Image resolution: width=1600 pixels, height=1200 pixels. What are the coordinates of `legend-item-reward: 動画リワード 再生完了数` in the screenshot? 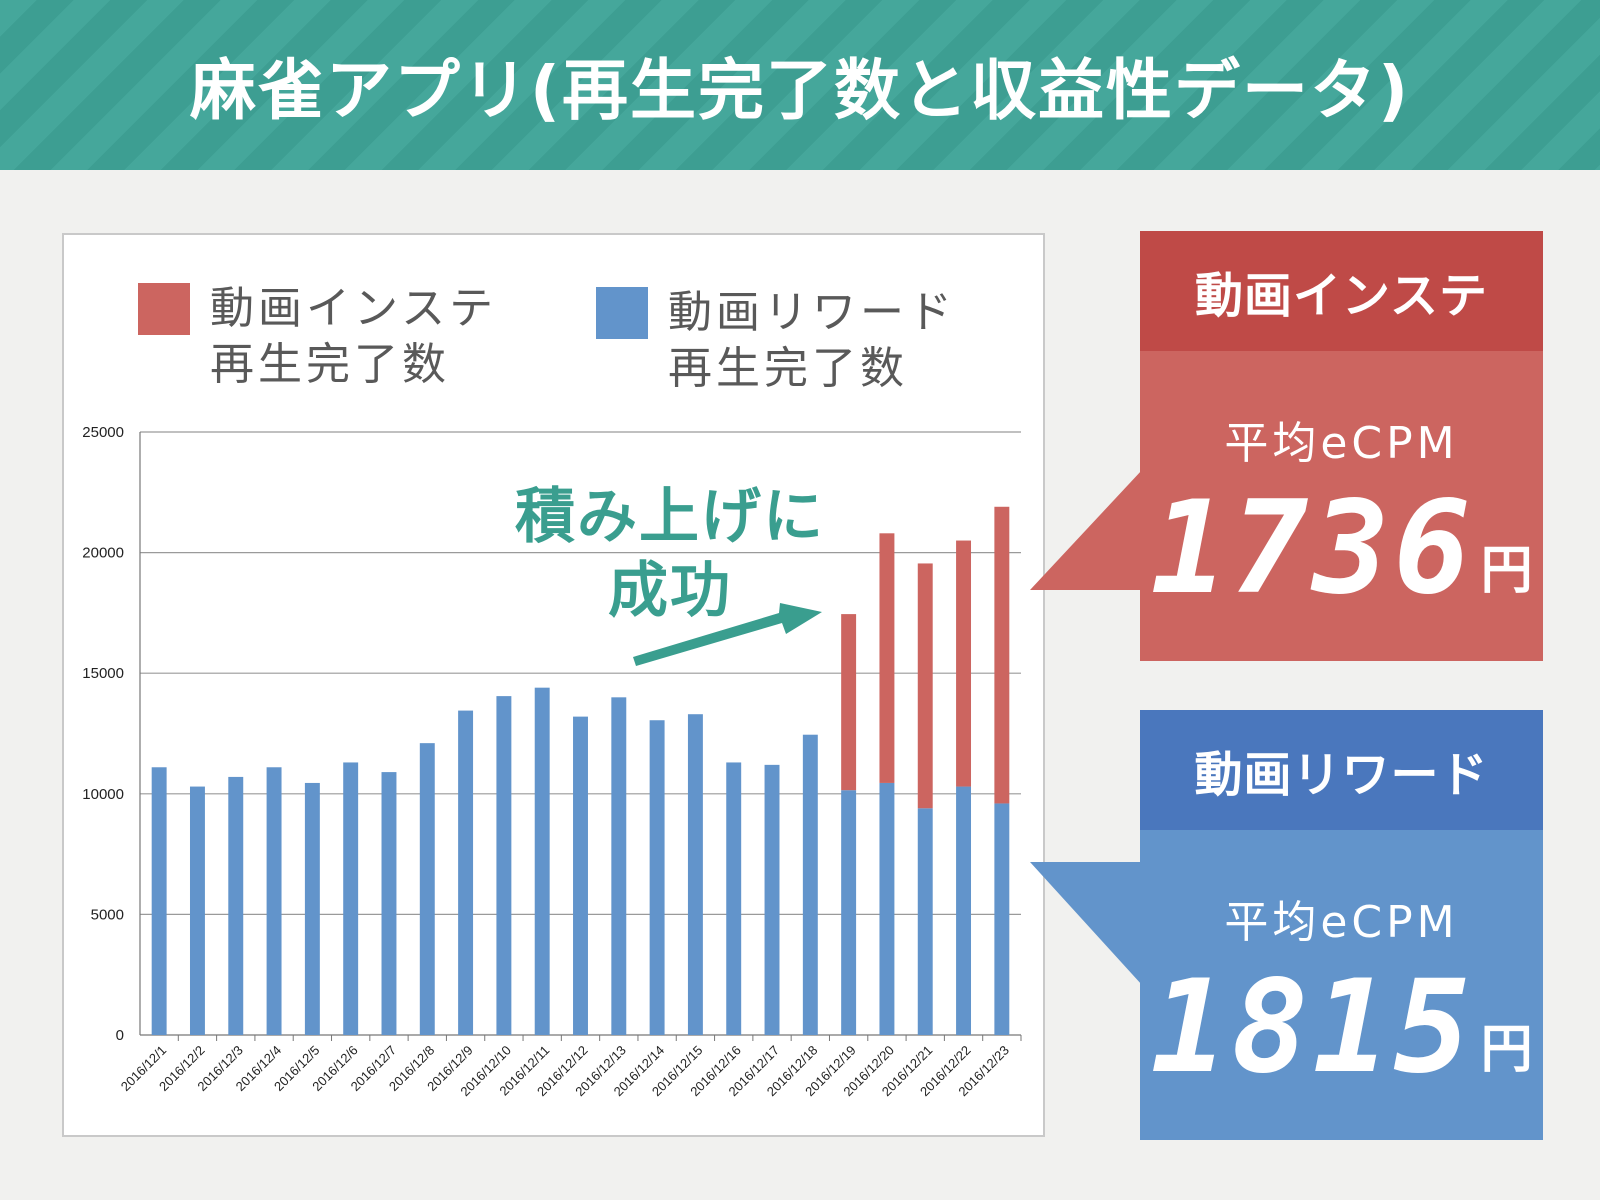 It's located at (776, 341).